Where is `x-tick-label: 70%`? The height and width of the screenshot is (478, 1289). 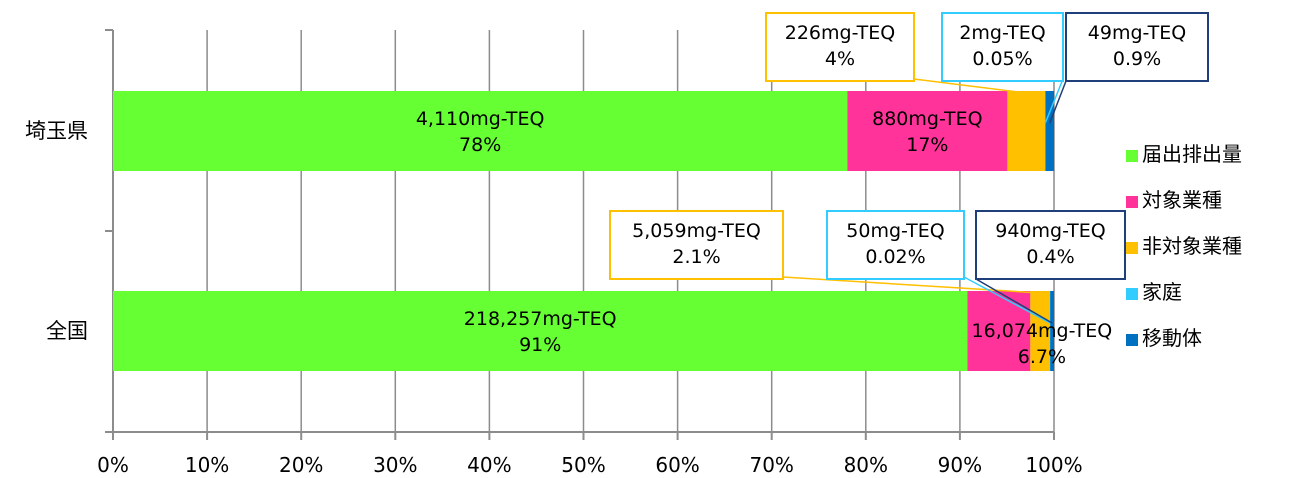
x-tick-label: 70% is located at coordinates (771, 465).